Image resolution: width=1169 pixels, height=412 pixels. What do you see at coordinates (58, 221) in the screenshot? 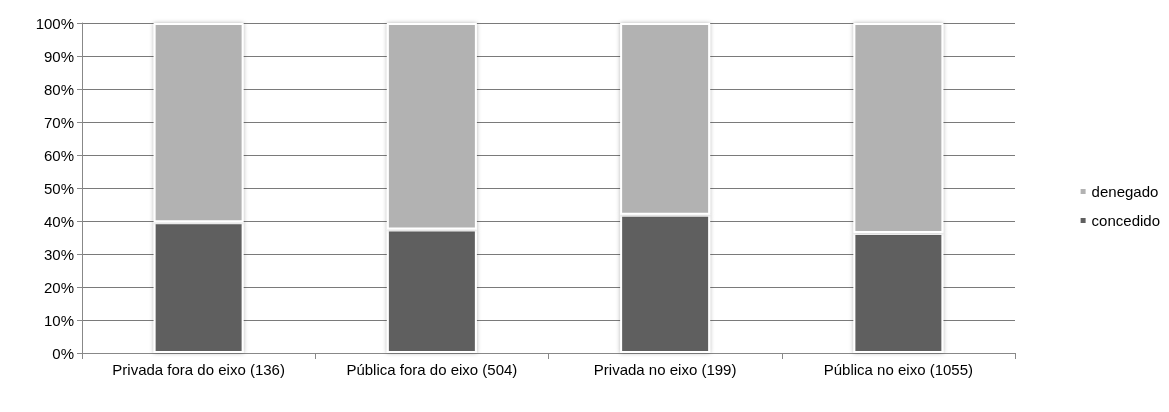
I see `y-tick-label: 40%` at bounding box center [58, 221].